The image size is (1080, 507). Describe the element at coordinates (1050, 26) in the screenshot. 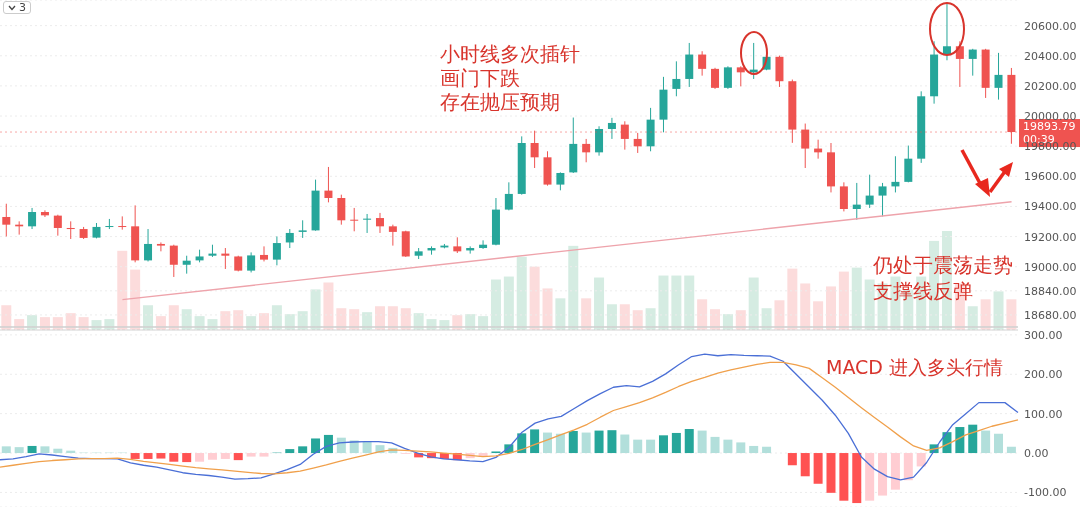

I see `y-tick-label: 20600.00` at that location.